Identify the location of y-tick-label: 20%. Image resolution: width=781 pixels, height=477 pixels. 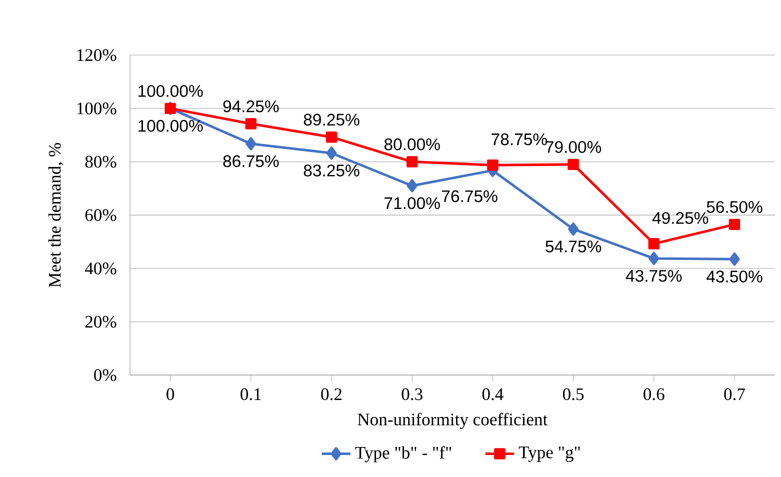
(100, 322).